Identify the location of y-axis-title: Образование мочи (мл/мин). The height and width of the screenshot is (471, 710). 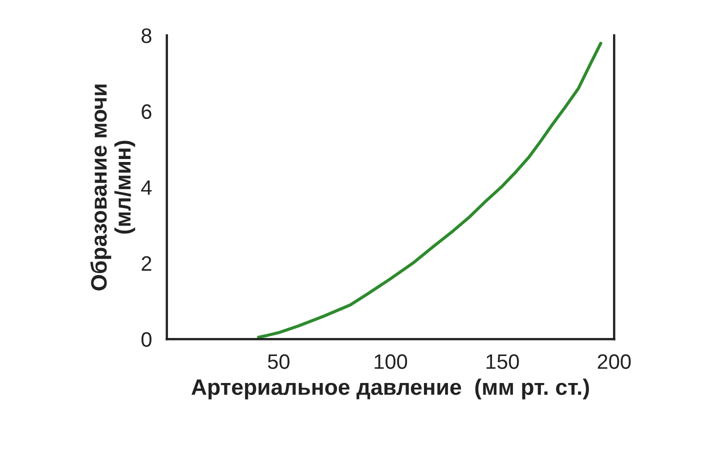
(113, 187).